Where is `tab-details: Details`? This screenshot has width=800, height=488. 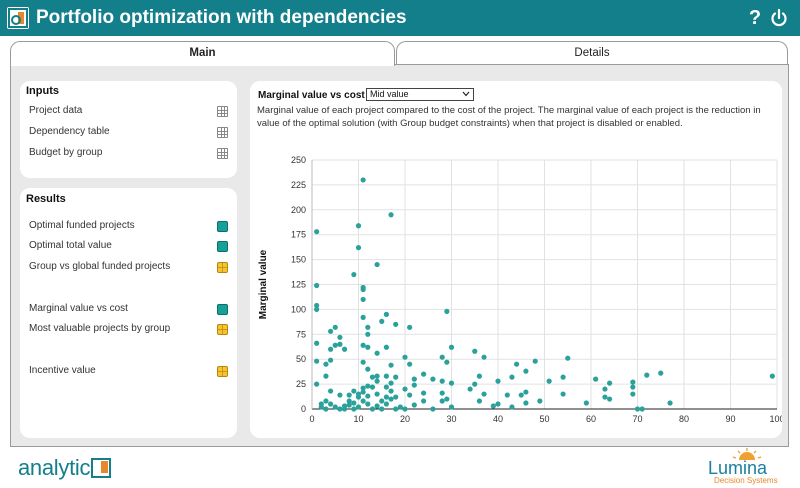 tab-details: Details is located at coordinates (592, 53).